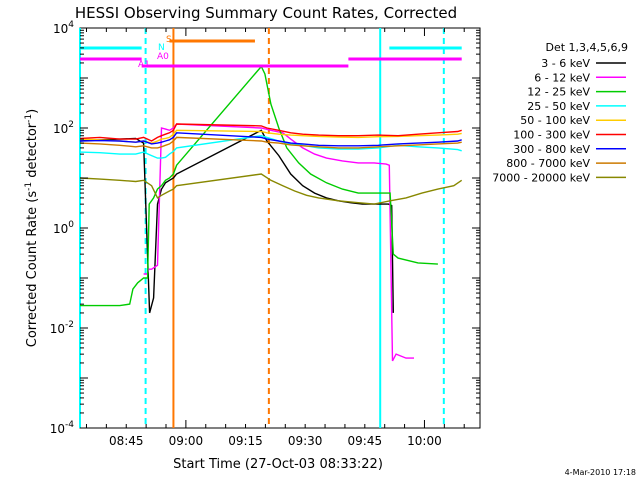  What do you see at coordinates (62, 328) in the screenshot?
I see `y-tick-label-1: 10⁻²` at bounding box center [62, 328].